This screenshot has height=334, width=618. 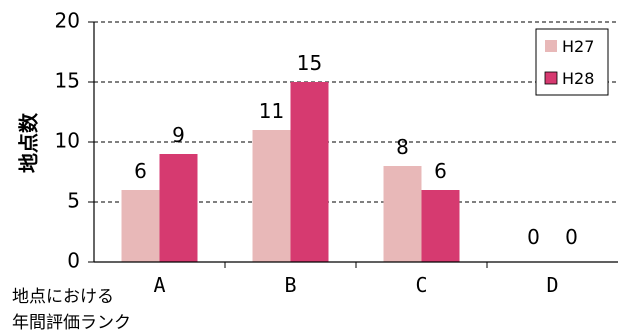 What do you see at coordinates (571, 237) in the screenshot?
I see `data-label-h28-d: 0` at bounding box center [571, 237].